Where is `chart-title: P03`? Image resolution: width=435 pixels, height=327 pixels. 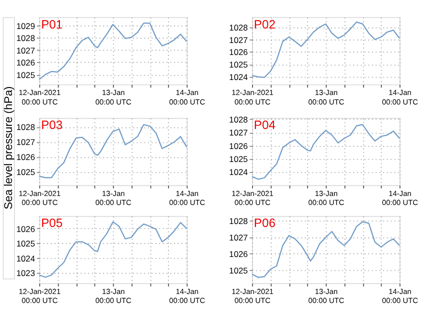 chart-title: P03 is located at coordinates (52, 125).